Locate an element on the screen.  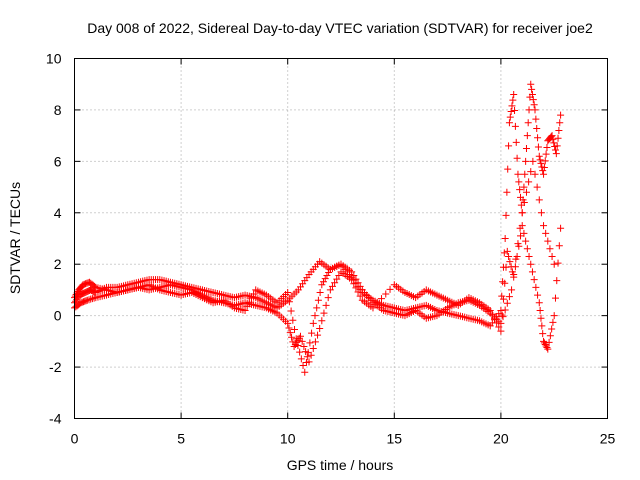
y-tick-label: 2 is located at coordinates (58, 264).